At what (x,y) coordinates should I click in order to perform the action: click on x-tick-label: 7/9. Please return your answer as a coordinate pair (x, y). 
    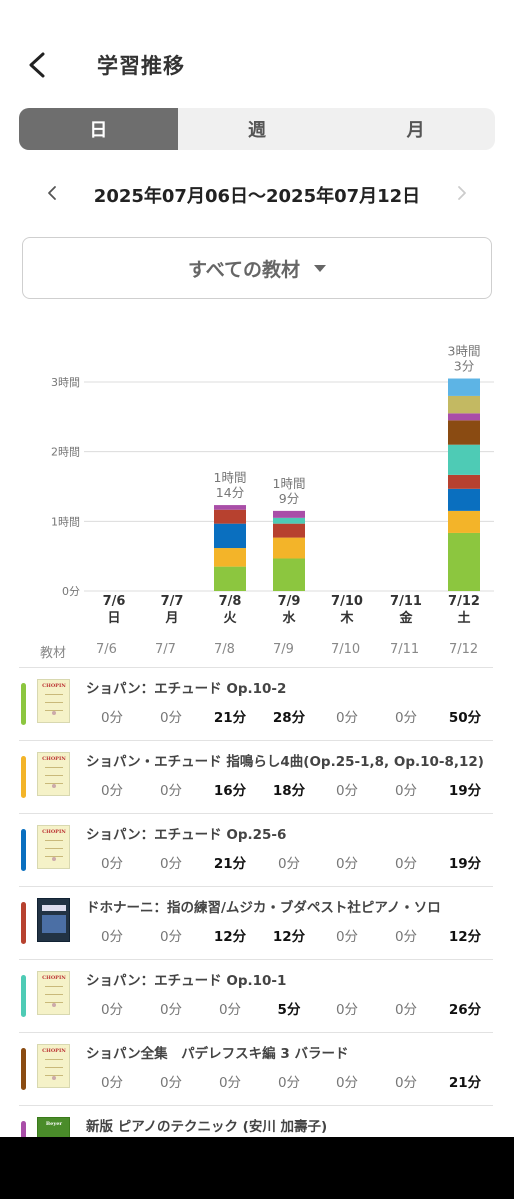
    Looking at the image, I should click on (289, 601).